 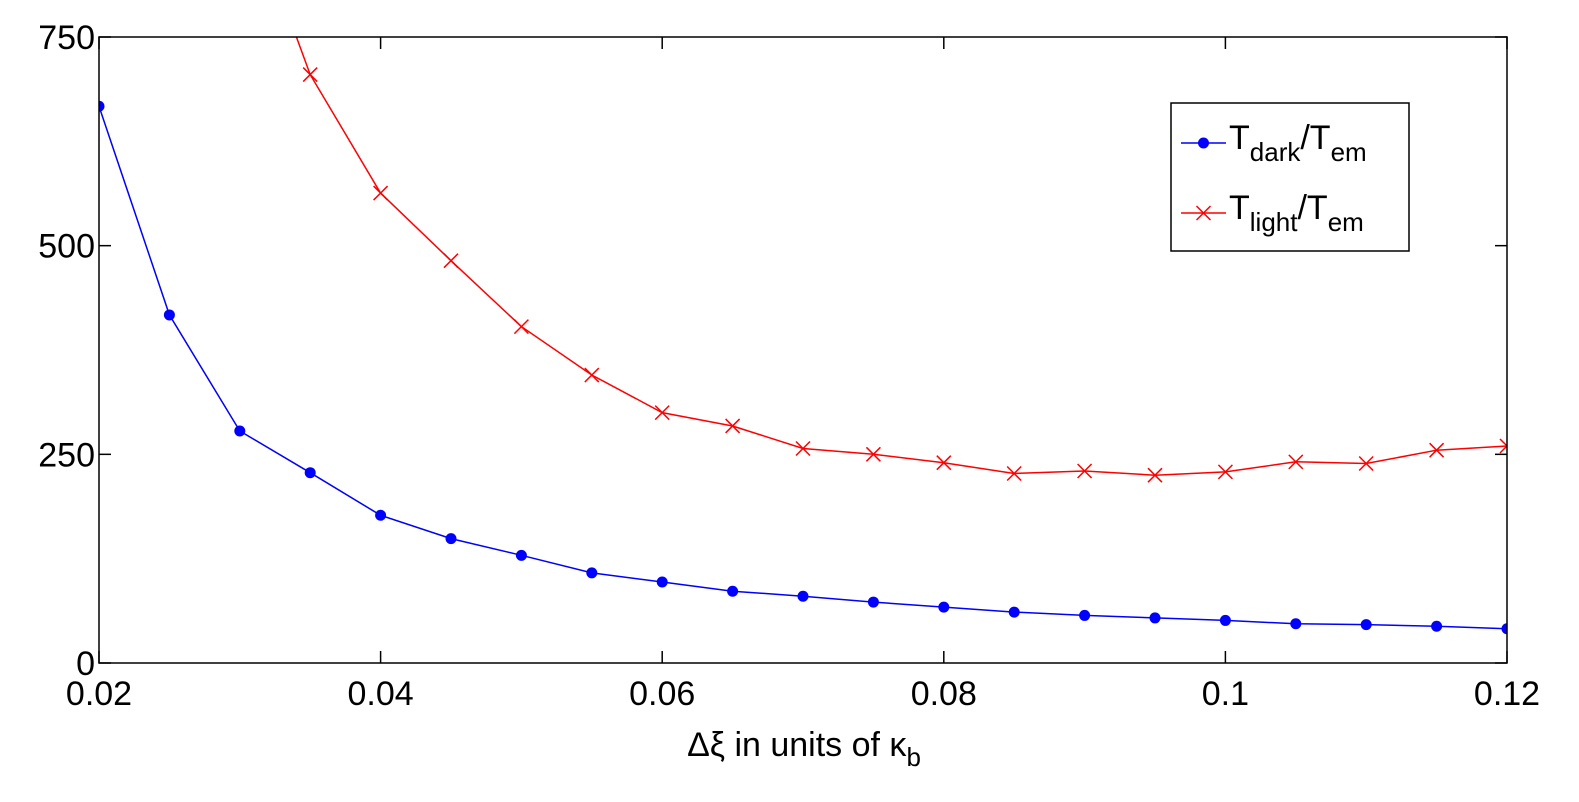 I want to click on x-axis-label: Δξ in units of κb, so click(x=804, y=749).